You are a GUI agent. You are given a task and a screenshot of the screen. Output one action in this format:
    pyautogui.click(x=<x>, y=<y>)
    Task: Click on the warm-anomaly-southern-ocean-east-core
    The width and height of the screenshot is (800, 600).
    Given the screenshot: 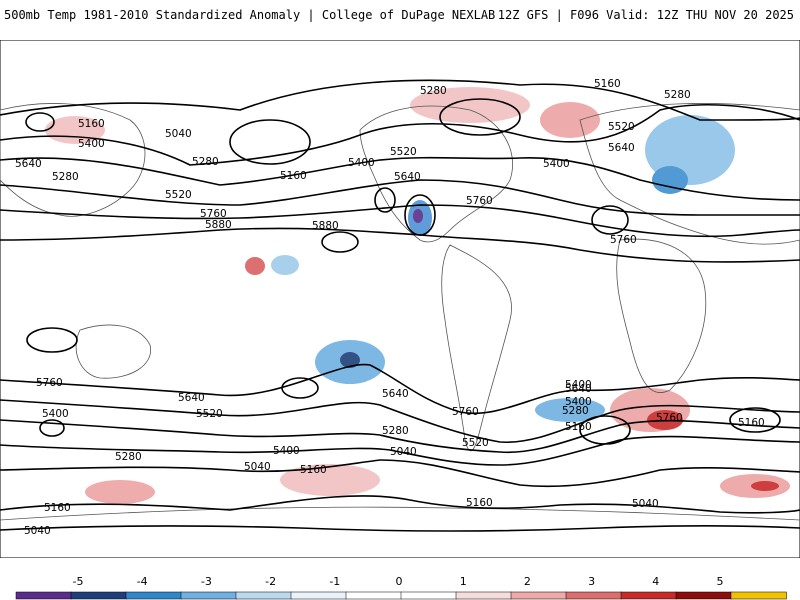 What is the action you would take?
    pyautogui.click(x=765, y=486)
    